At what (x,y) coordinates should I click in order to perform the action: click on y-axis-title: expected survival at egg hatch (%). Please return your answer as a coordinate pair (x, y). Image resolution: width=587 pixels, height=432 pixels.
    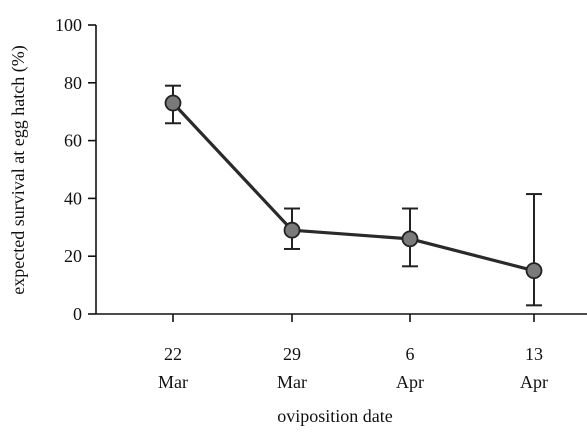
    Looking at the image, I should click on (18, 169).